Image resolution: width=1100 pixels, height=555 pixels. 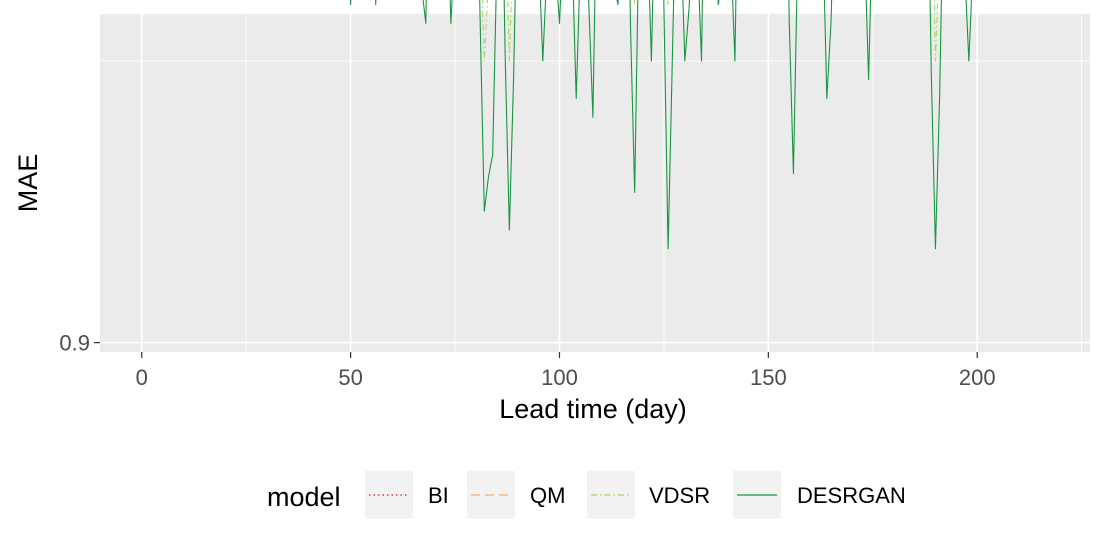 What do you see at coordinates (586, 495) in the screenshot?
I see `legend: model BI QM VDSR DESRGAN` at bounding box center [586, 495].